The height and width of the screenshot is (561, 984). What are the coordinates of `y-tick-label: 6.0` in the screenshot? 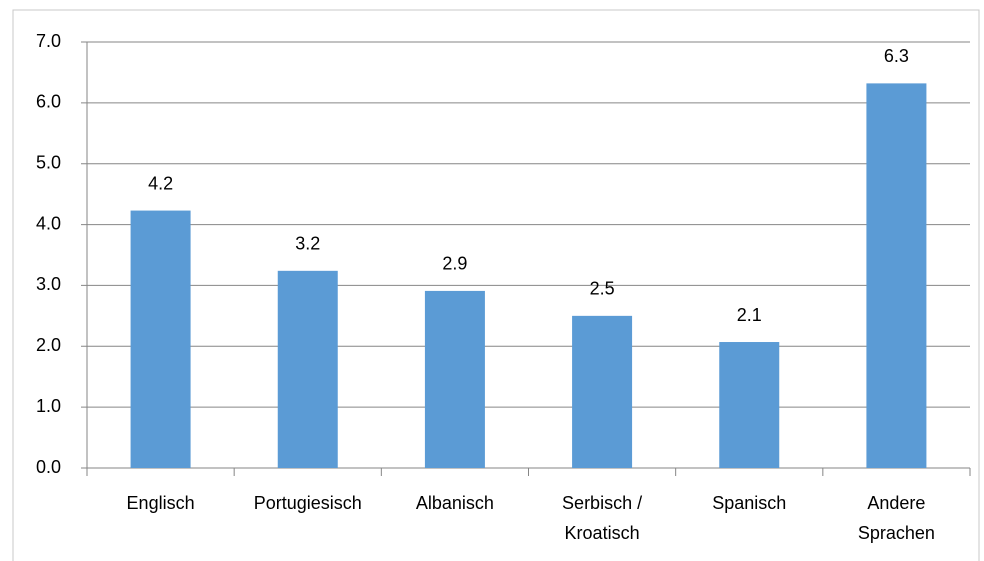 It's located at (48, 102).